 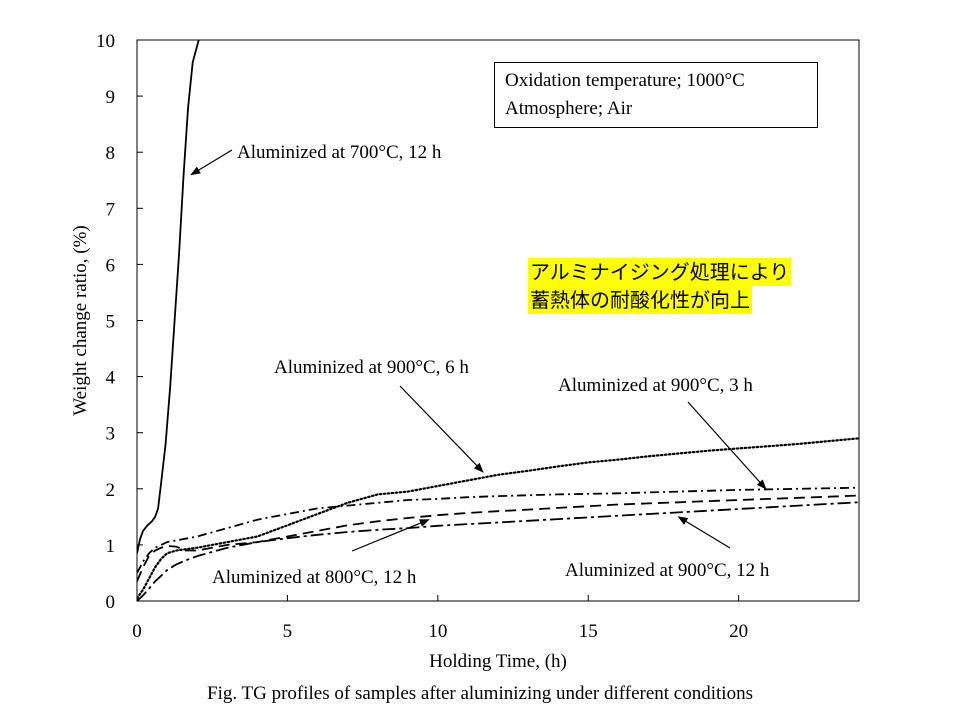 I want to click on annotation-label-2: Aluminized at 900°C, 6 h, so click(x=371, y=367).